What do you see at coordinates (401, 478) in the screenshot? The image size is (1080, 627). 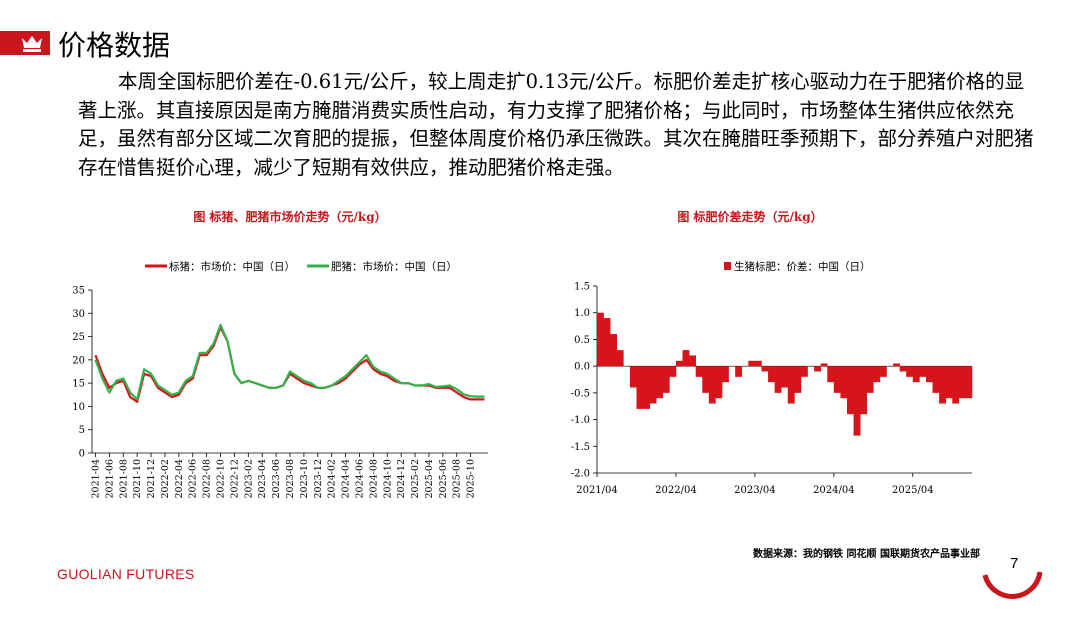 I see `x-tick-label: 2024-12` at bounding box center [401, 478].